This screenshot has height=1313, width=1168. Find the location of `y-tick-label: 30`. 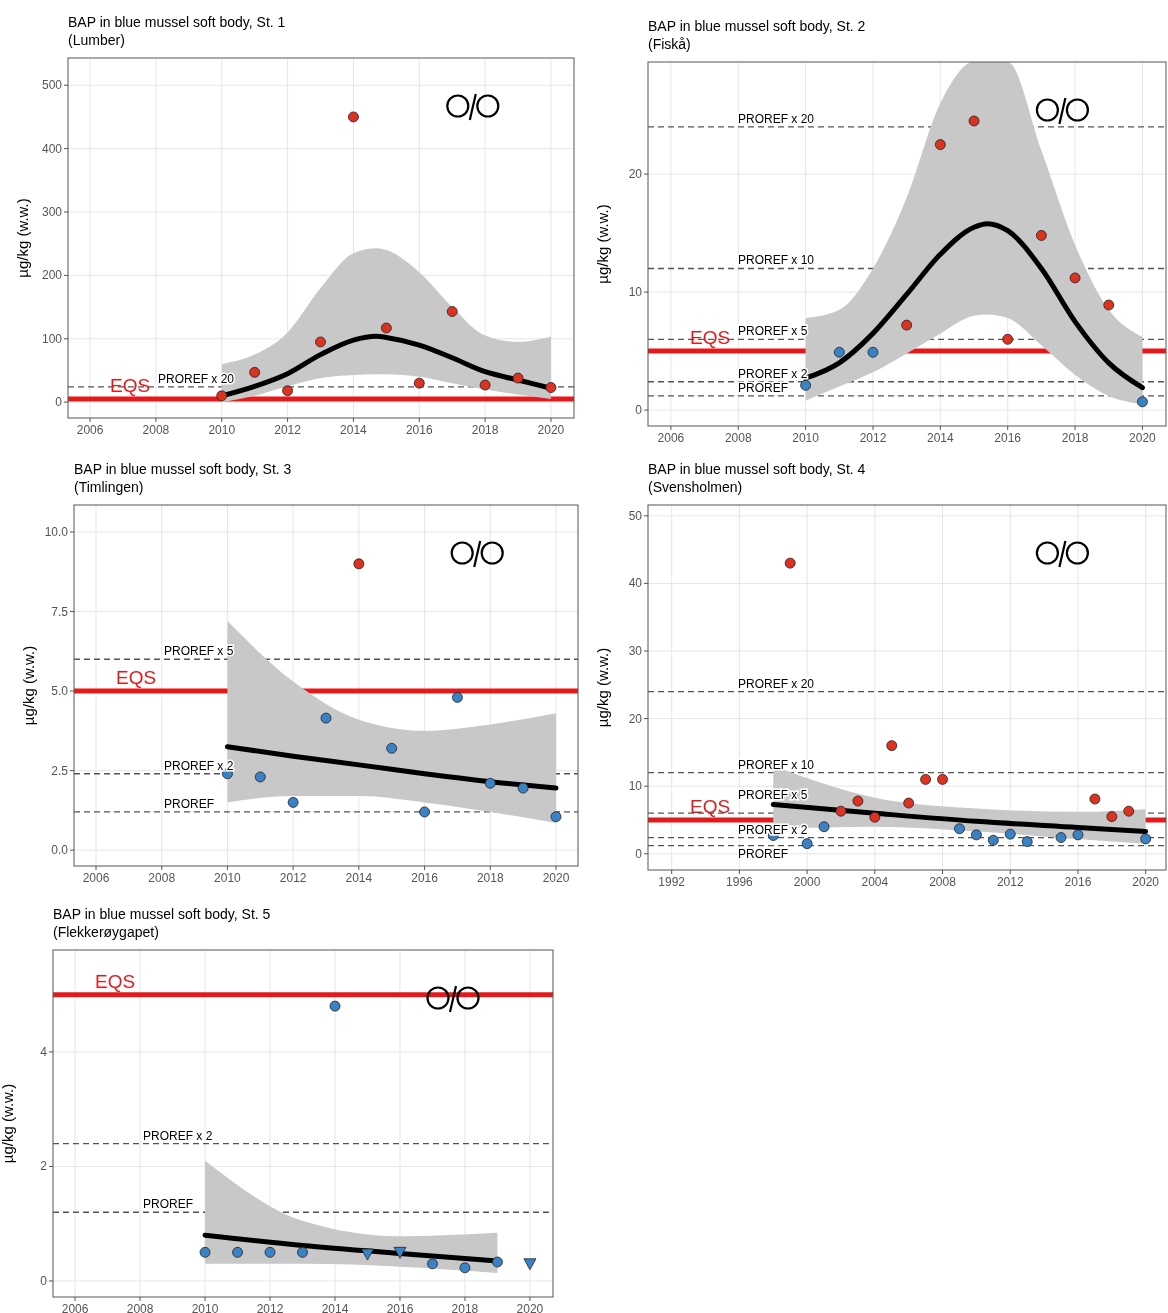

y-tick-label: 30 is located at coordinates (635, 651).